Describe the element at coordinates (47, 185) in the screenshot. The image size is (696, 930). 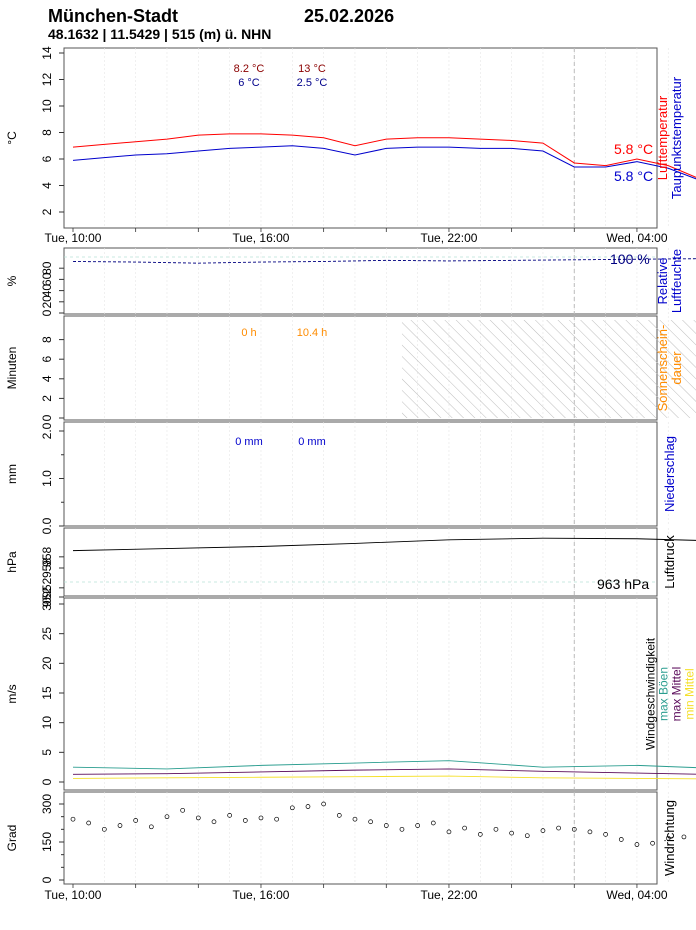
I see `temperature-ytick-label: 4` at that location.